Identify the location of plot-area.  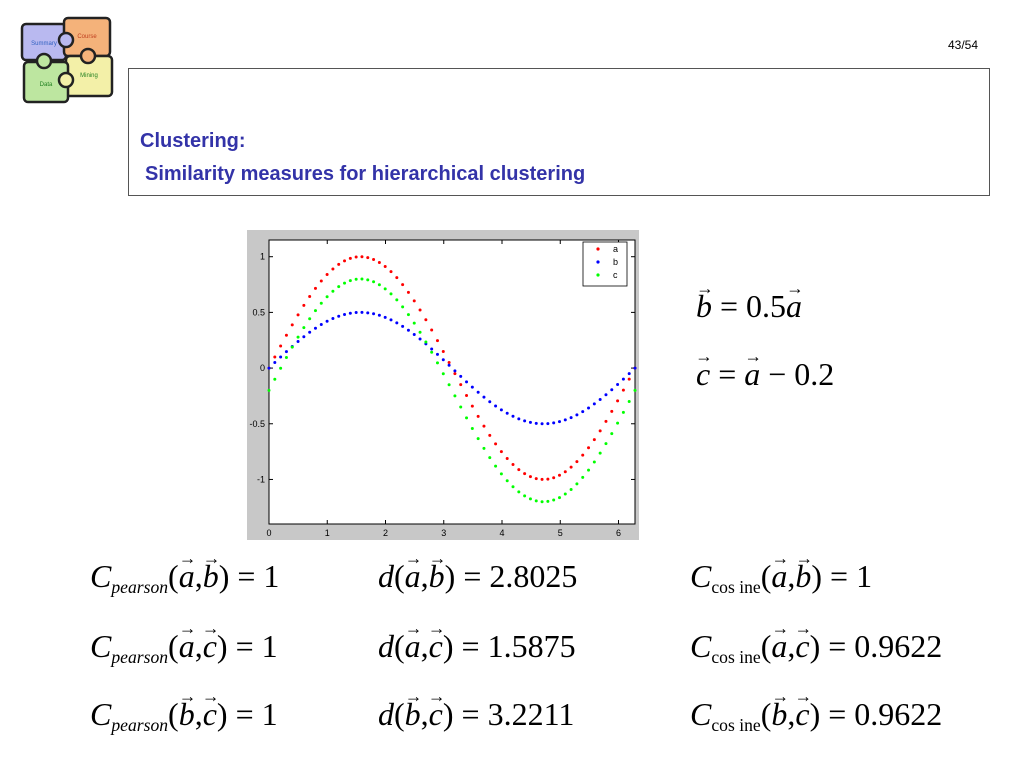
(452, 382).